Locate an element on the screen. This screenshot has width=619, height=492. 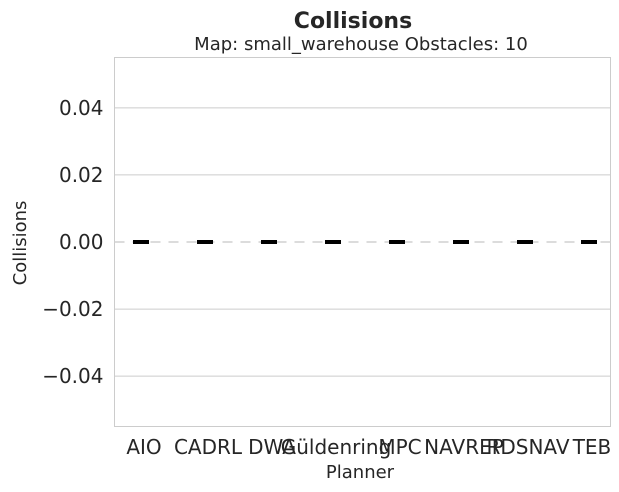
chart-subtitle: Map: small_warehouse Obstacles: 10 is located at coordinates (361, 44).